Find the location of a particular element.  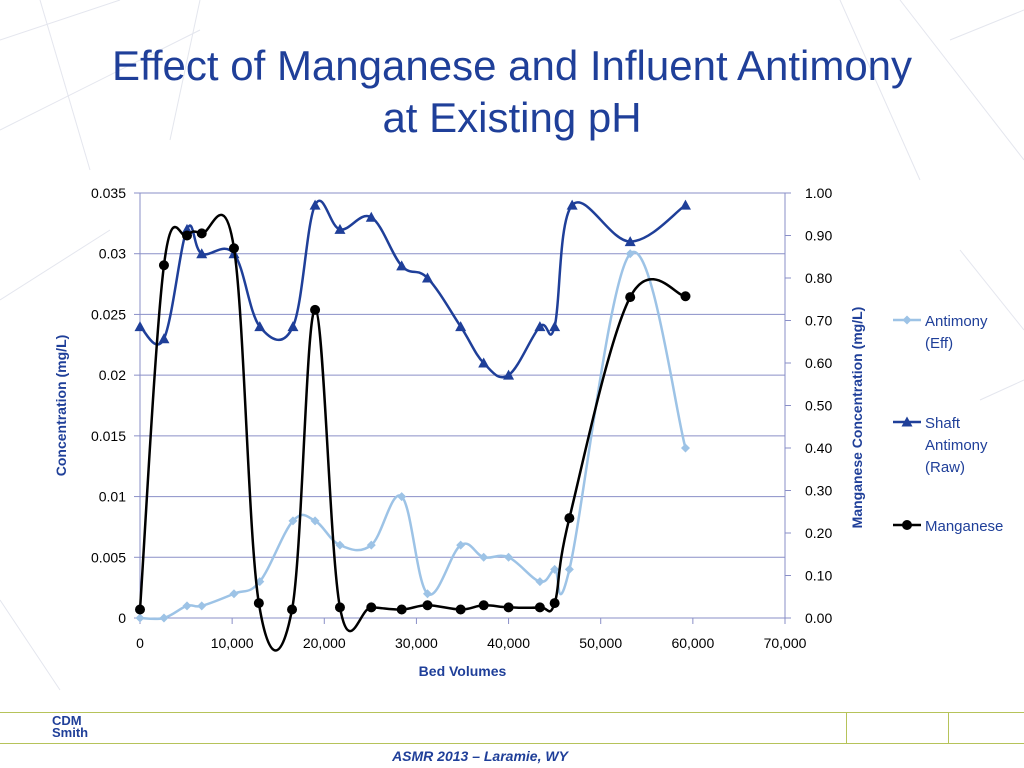

y2-tick-label: 0.30 is located at coordinates (818, 491).